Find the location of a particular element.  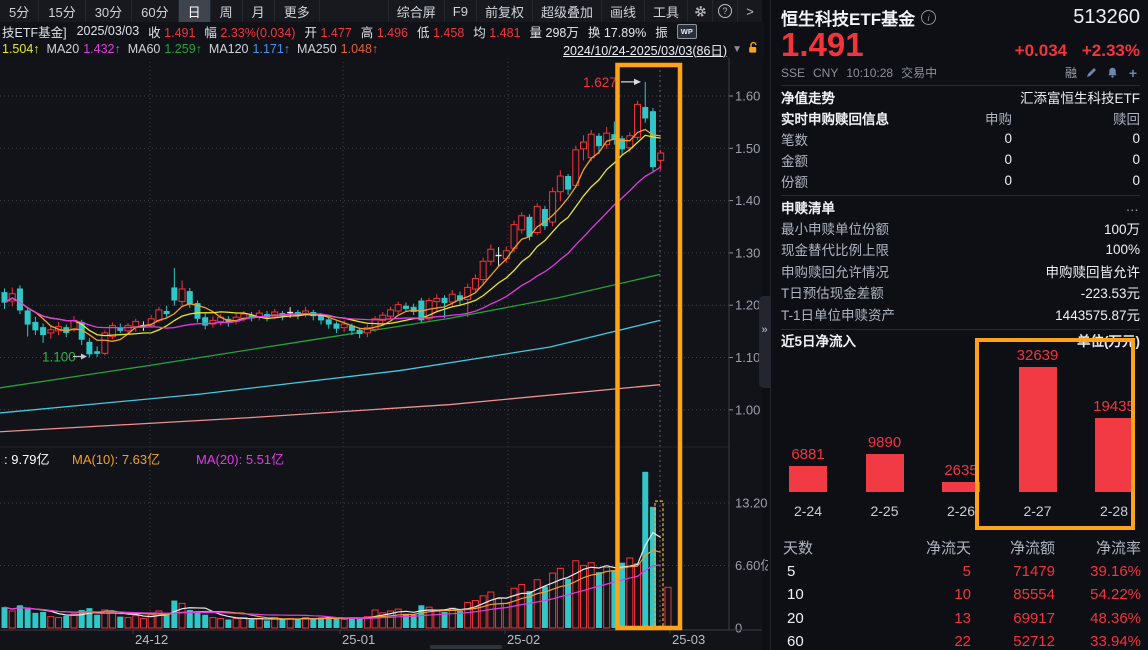

price-tick-label: 1.50 is located at coordinates (747, 148).